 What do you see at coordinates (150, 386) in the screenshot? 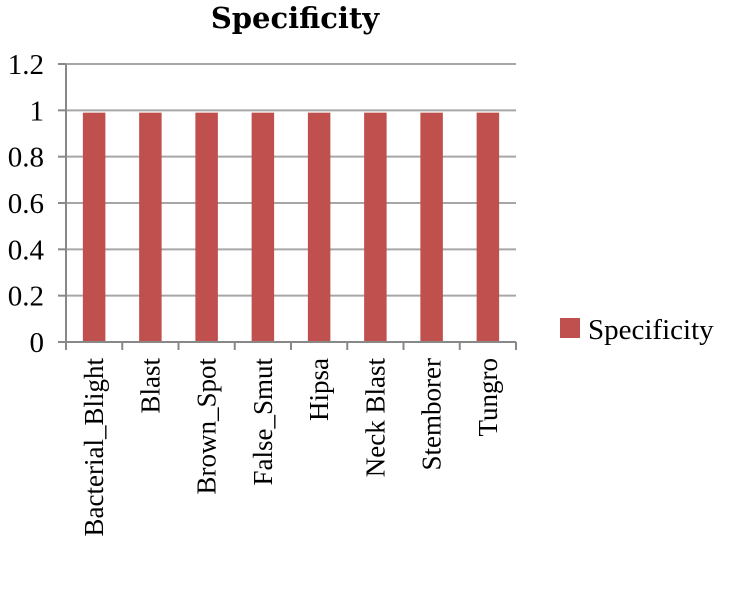
I see `x-tick-label: Blast` at bounding box center [150, 386].